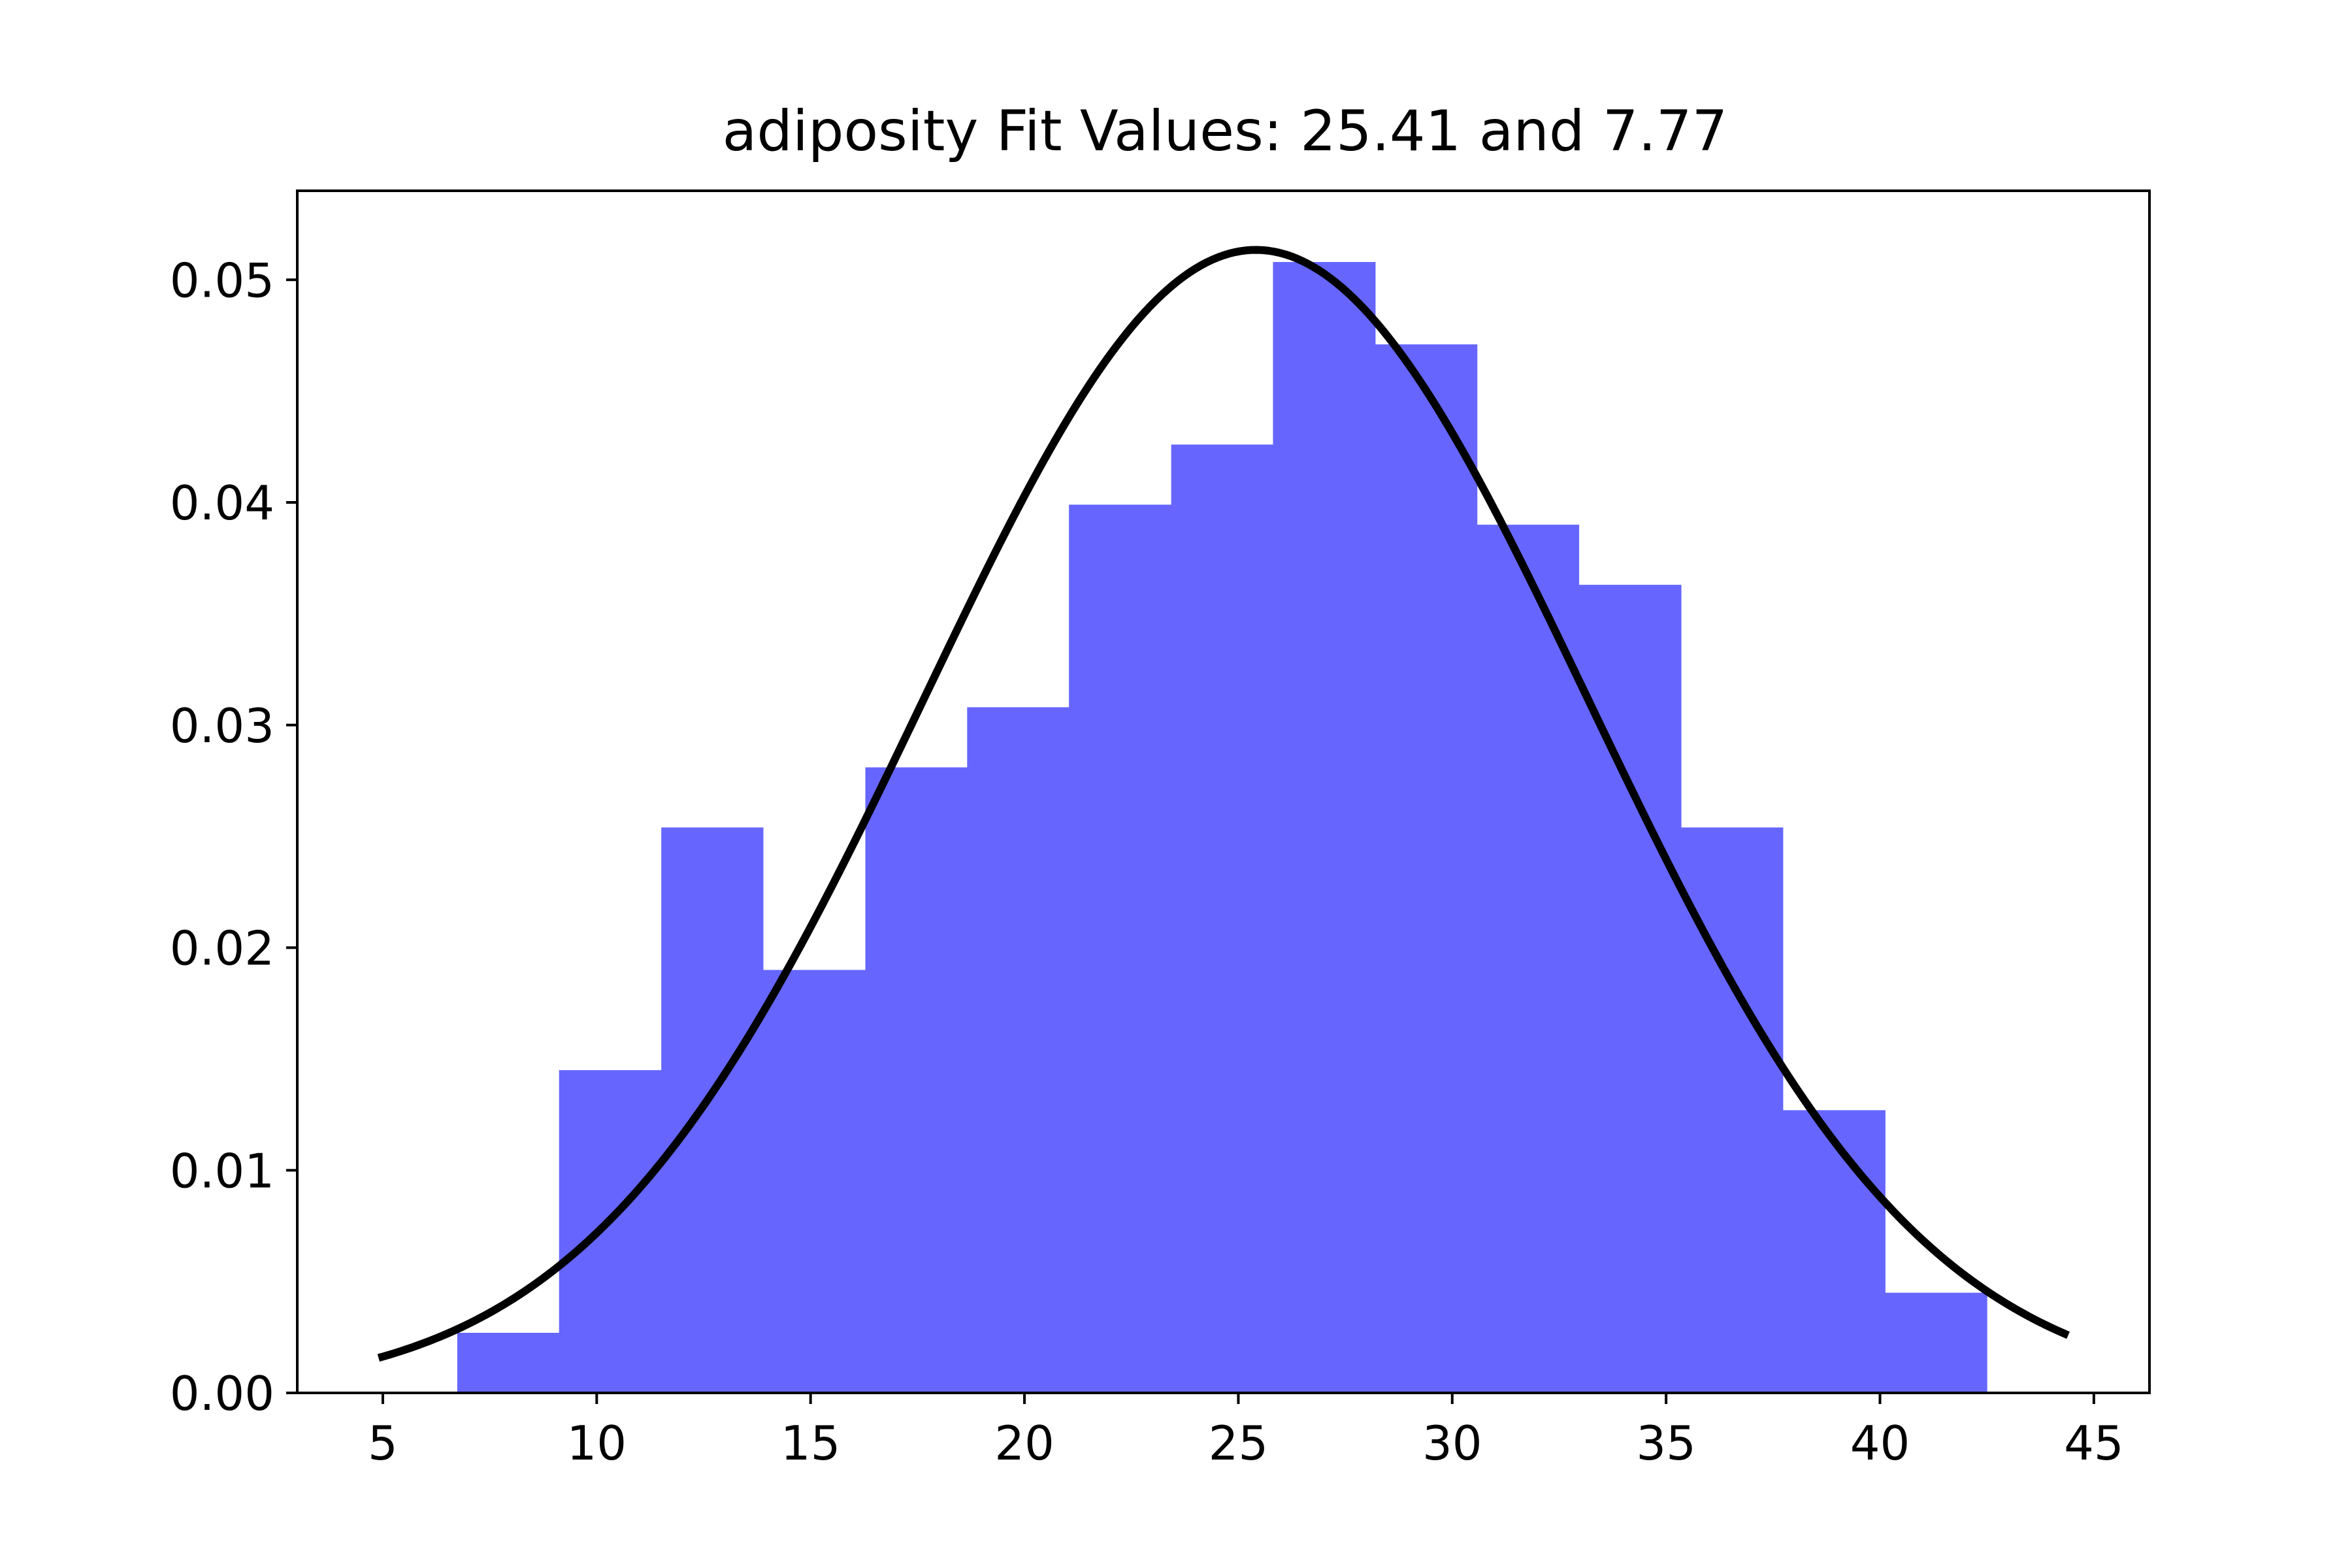  What do you see at coordinates (222, 1170) in the screenshot?
I see `y-tick-label: 0.01` at bounding box center [222, 1170].